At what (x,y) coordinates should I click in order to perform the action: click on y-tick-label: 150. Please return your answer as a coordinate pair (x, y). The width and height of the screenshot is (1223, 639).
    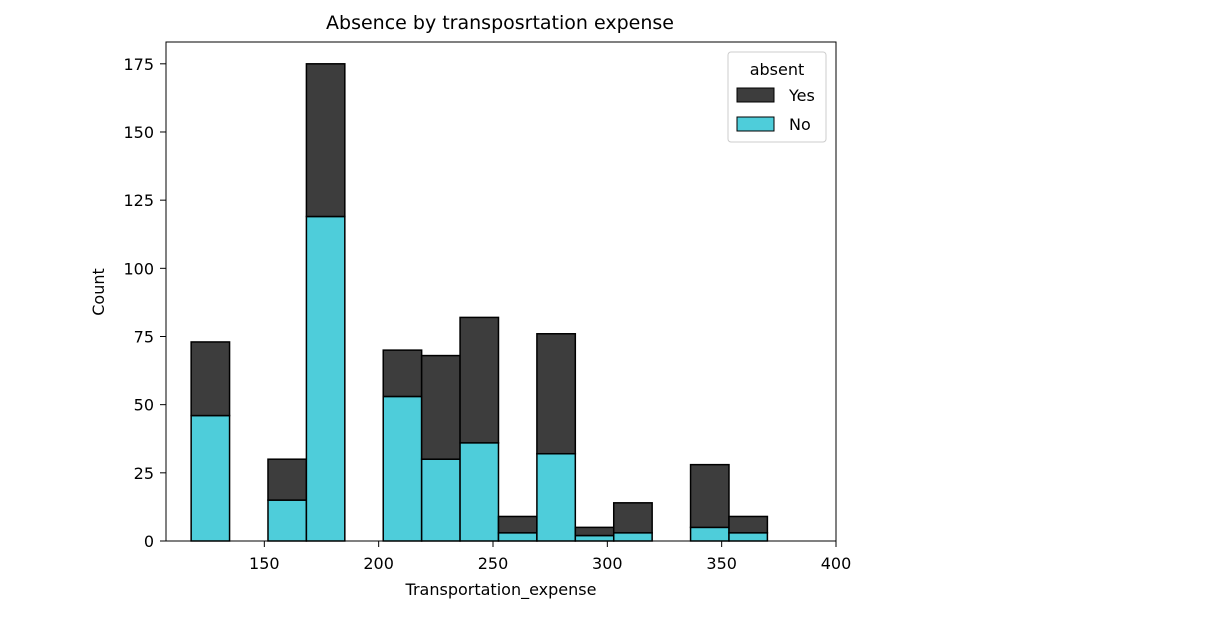
    Looking at the image, I should click on (138, 132).